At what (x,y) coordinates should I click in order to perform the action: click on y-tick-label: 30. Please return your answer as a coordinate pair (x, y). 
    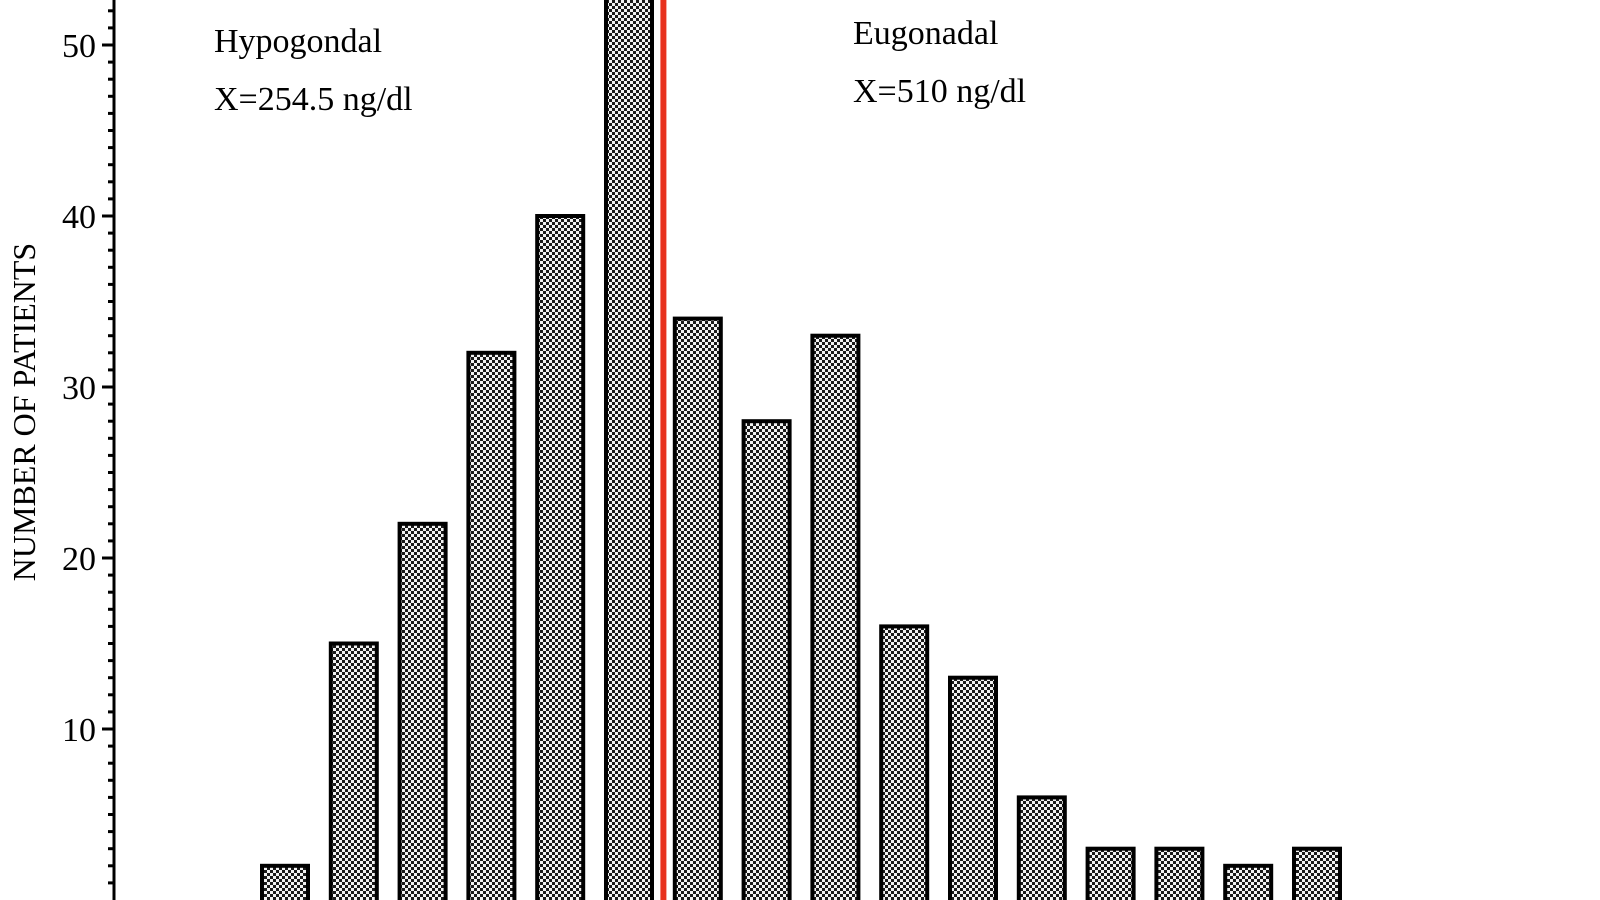
    Looking at the image, I should click on (79, 388).